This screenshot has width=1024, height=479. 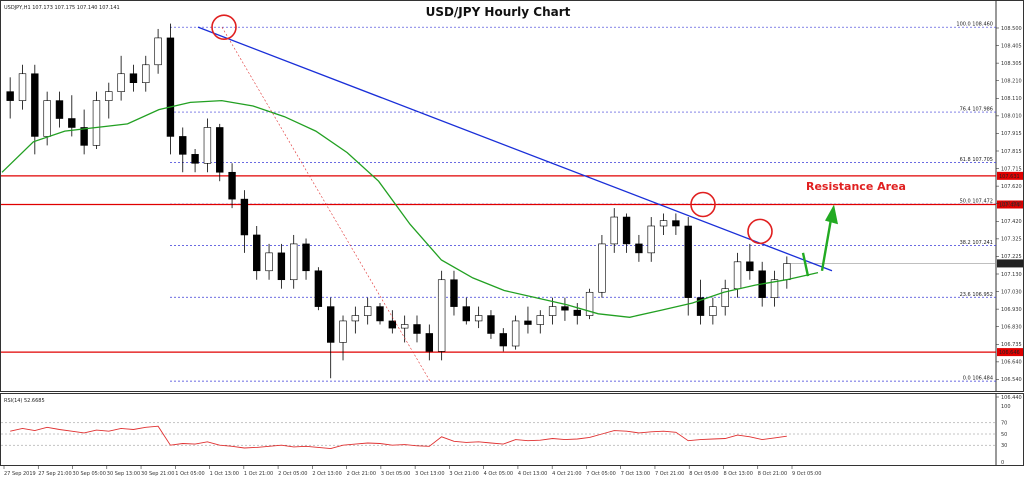 What do you see at coordinates (498, 474) in the screenshot?
I see `time-tick-label: 4 Oct 05:00` at bounding box center [498, 474].